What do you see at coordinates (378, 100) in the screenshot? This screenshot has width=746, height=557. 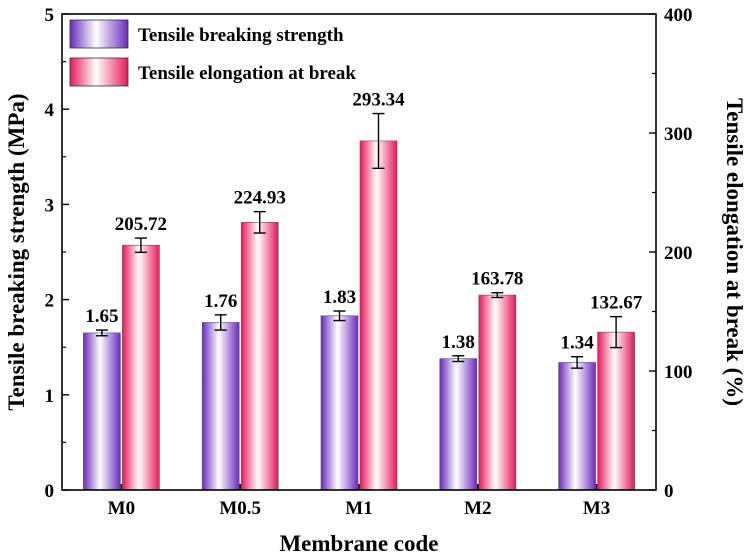 I see `data-label-elongation-M1: 293.34` at bounding box center [378, 100].